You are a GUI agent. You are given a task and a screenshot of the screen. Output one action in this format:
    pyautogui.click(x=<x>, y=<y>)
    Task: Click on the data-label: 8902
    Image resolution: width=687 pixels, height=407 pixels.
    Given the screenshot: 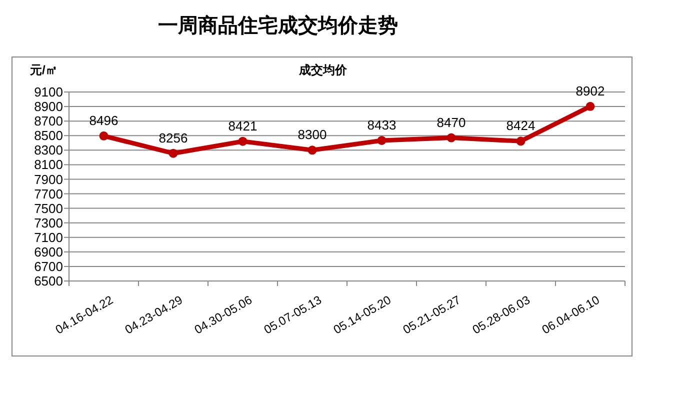 What is the action you would take?
    pyautogui.click(x=590, y=90)
    